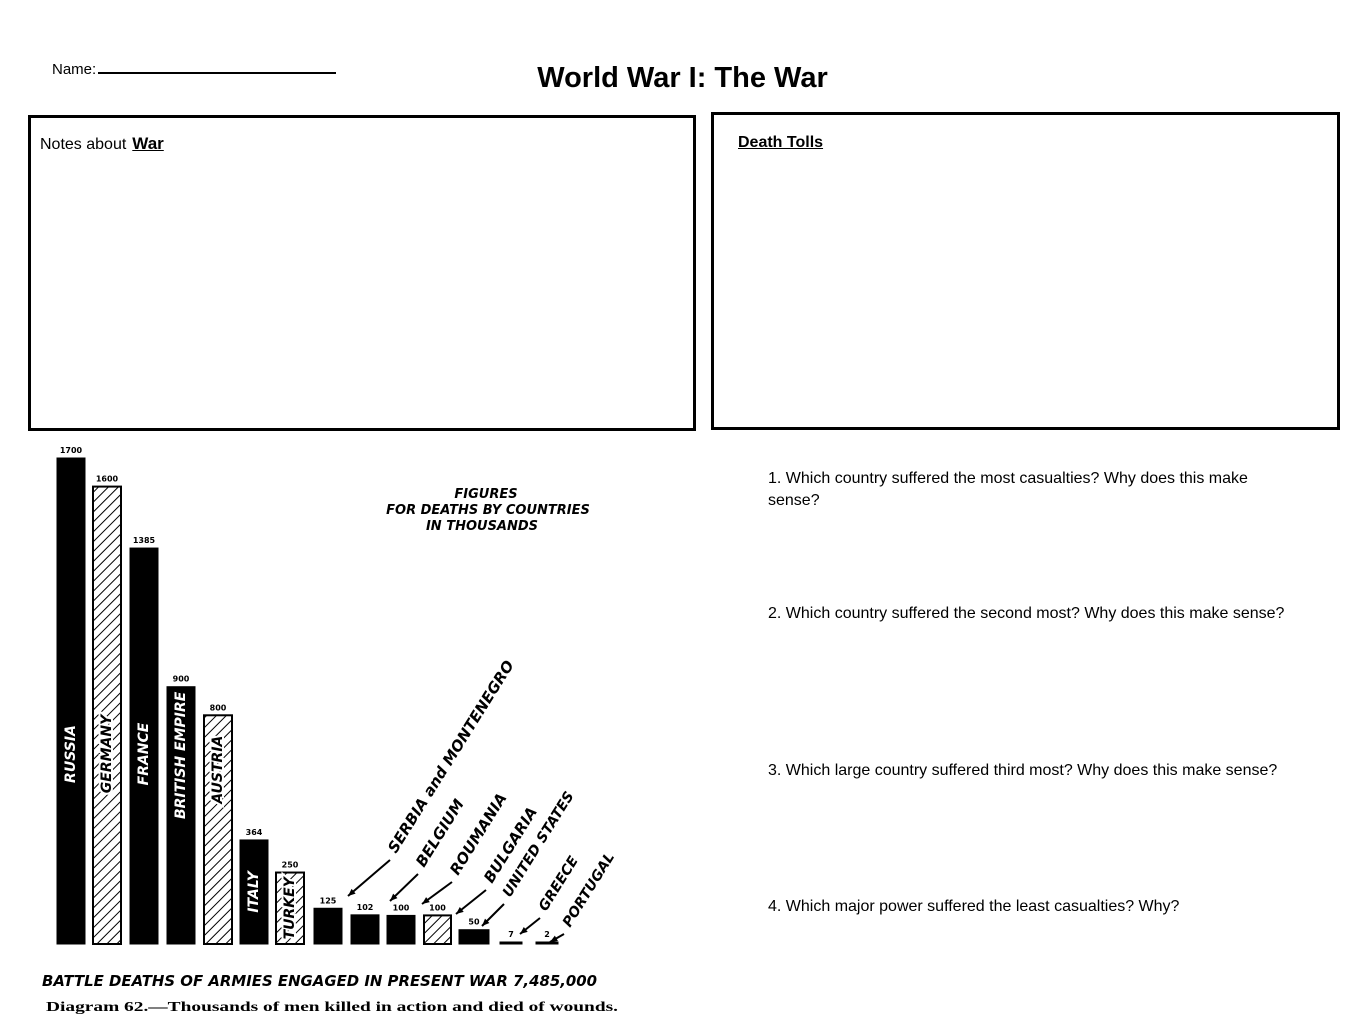  What do you see at coordinates (218, 770) in the screenshot?
I see `bar-category-label: AUSTRIA` at bounding box center [218, 770].